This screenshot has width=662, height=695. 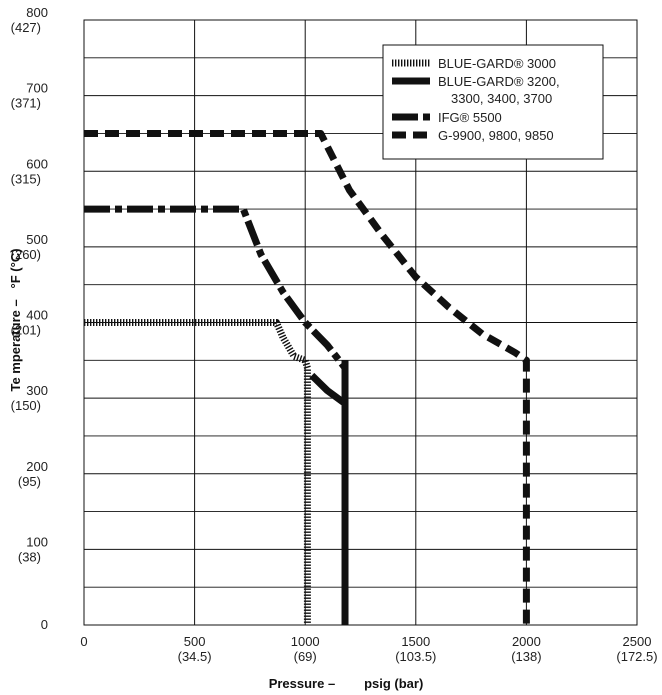 I want to click on legend-label-1: BLUE-GARD® 3000, so click(x=497, y=63).